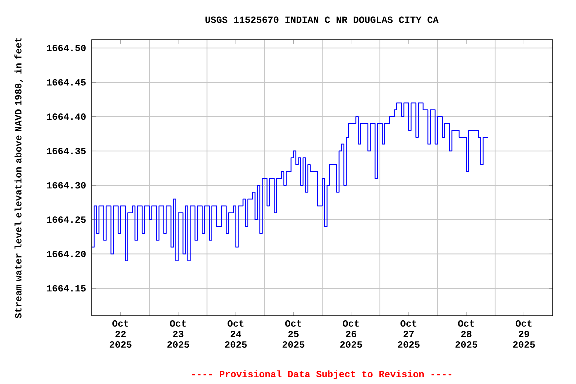  What do you see at coordinates (322, 20) in the screenshot?
I see `chart-title: USGS 11525670 INDIAN C NR DOUGLAS CITY CA` at bounding box center [322, 20].